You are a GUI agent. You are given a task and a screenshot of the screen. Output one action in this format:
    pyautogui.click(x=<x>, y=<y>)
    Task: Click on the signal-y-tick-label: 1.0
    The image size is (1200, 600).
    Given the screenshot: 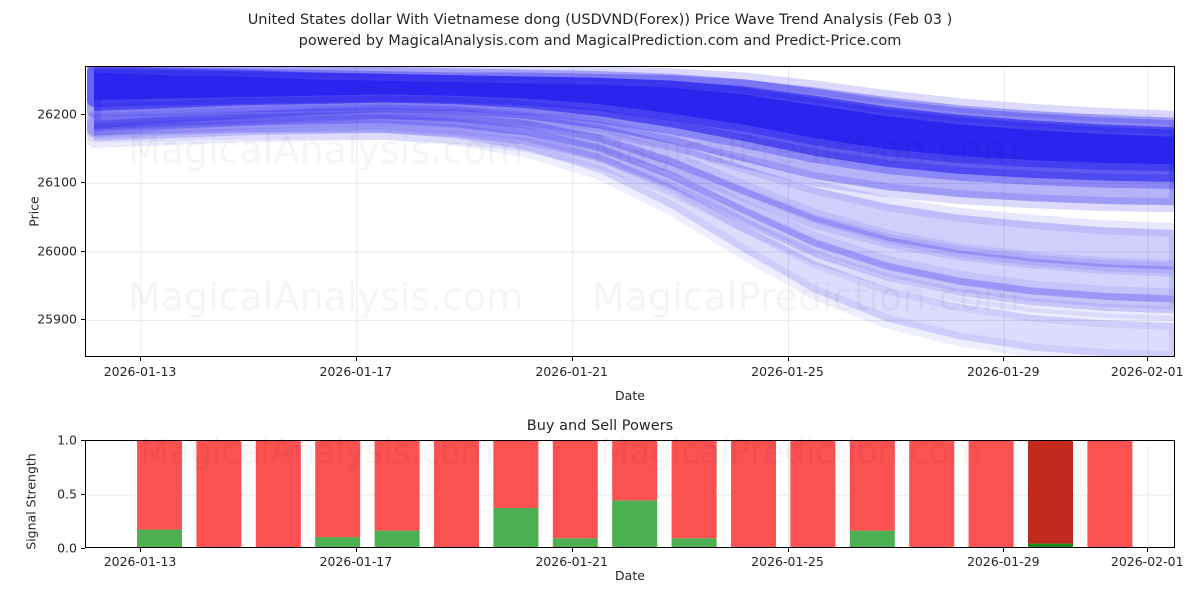 What is the action you would take?
    pyautogui.click(x=67, y=440)
    